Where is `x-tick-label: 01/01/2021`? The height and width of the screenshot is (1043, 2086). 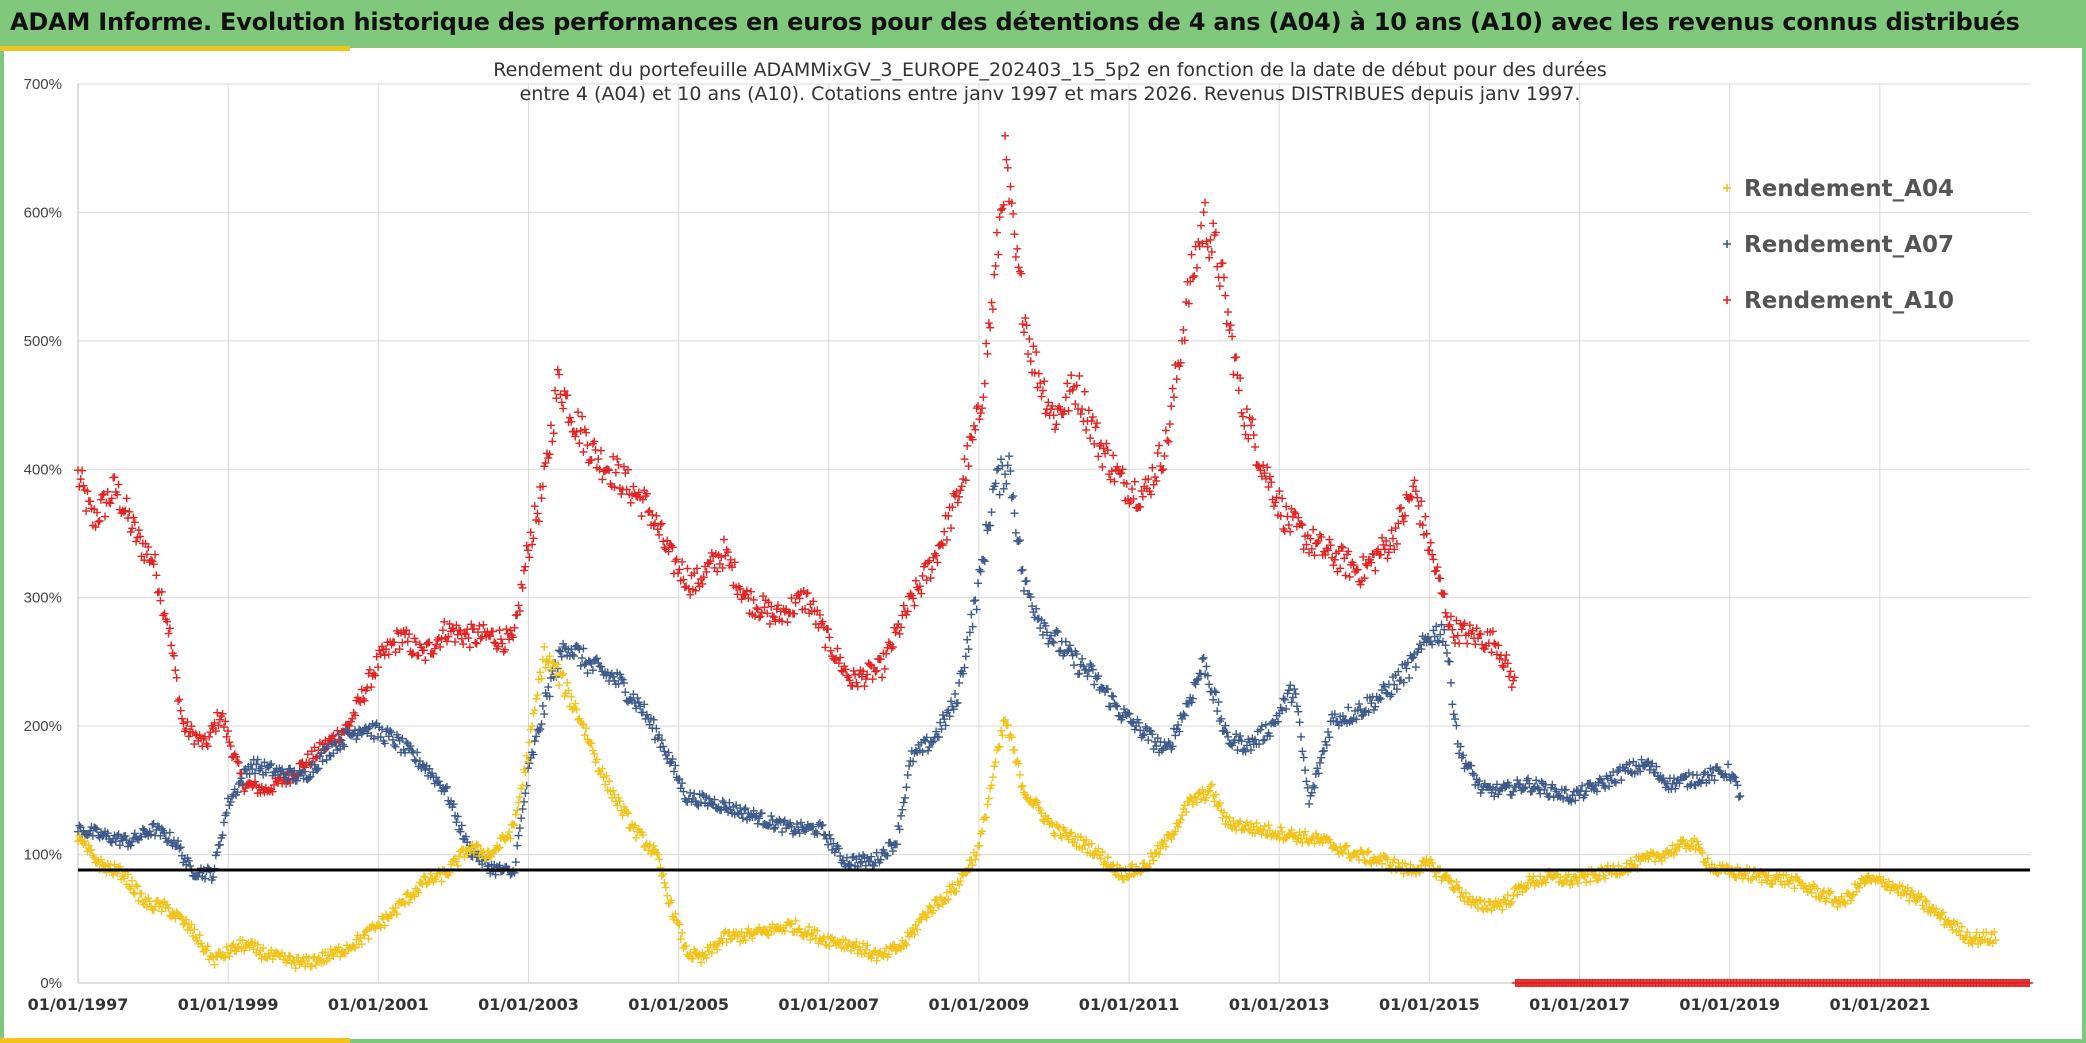 x-tick-label: 01/01/2021 is located at coordinates (1879, 1004).